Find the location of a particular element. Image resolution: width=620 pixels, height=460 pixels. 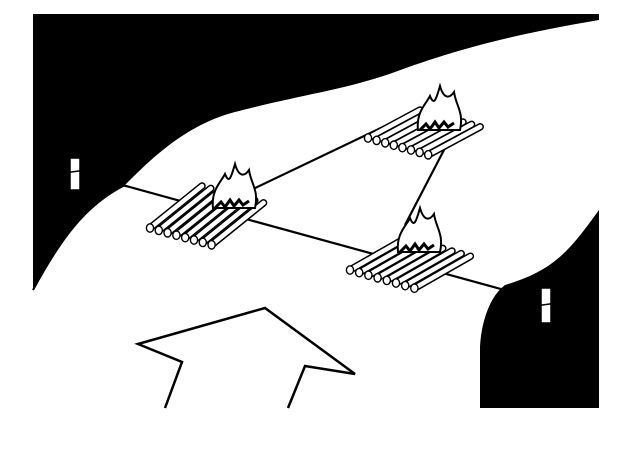

raft-bottom is located at coordinates (410, 249).